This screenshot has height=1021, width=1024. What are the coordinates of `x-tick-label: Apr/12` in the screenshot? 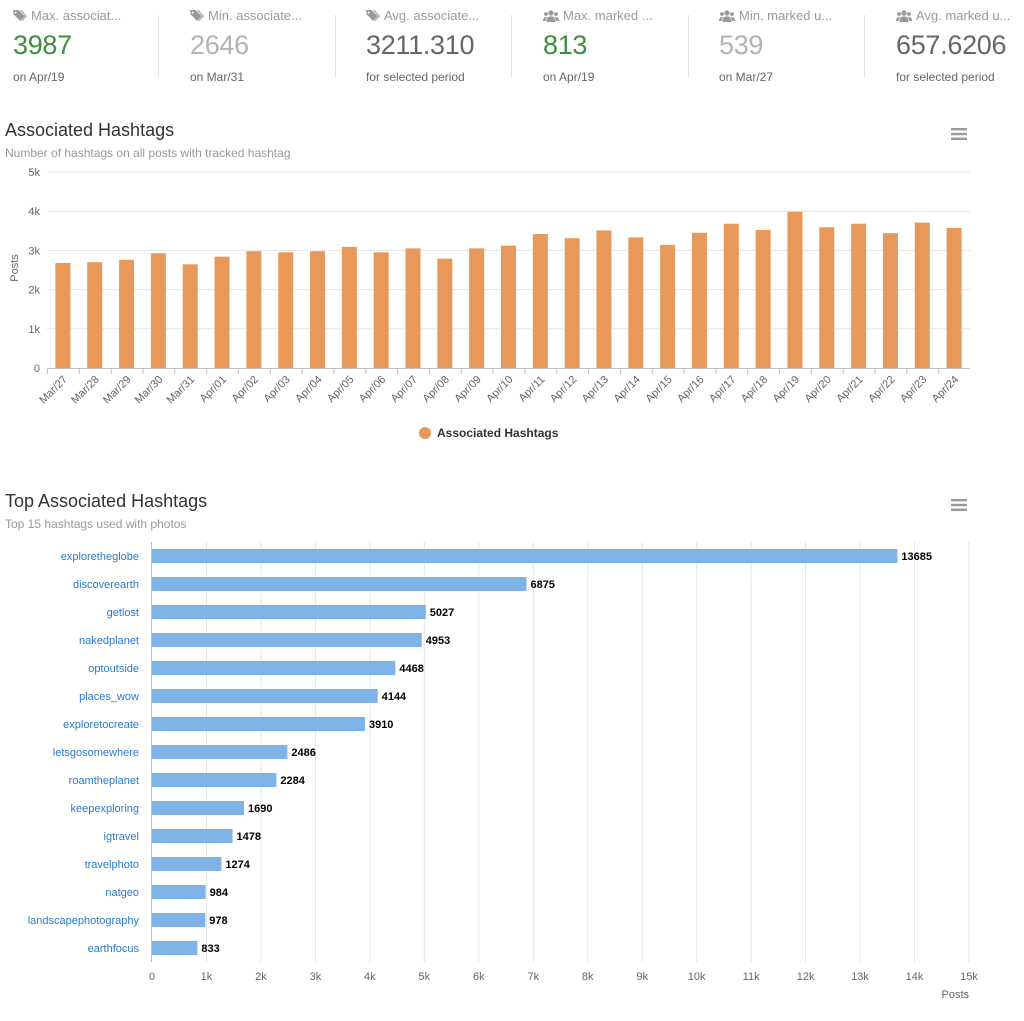 It's located at (563, 389).